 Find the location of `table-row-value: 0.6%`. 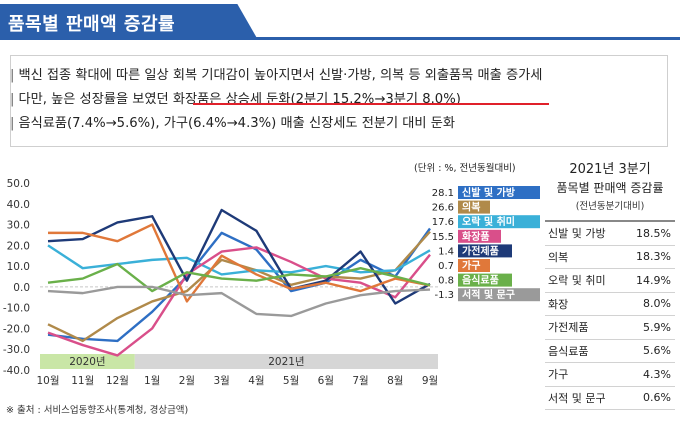

table-row-value: 0.6% is located at coordinates (657, 398).